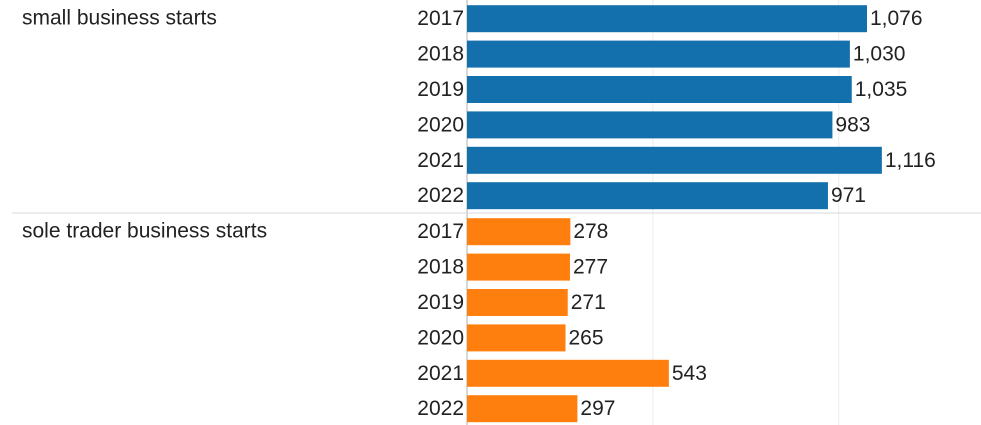  Describe the element at coordinates (848, 195) in the screenshot. I see `value-label: 971` at that location.